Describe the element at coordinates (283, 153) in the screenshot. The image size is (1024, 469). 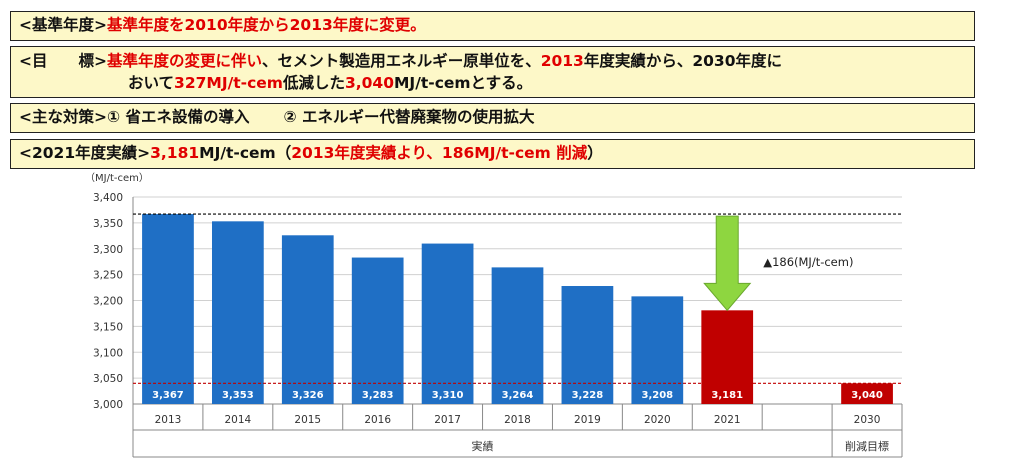
I see `result-note-open: （` at that location.